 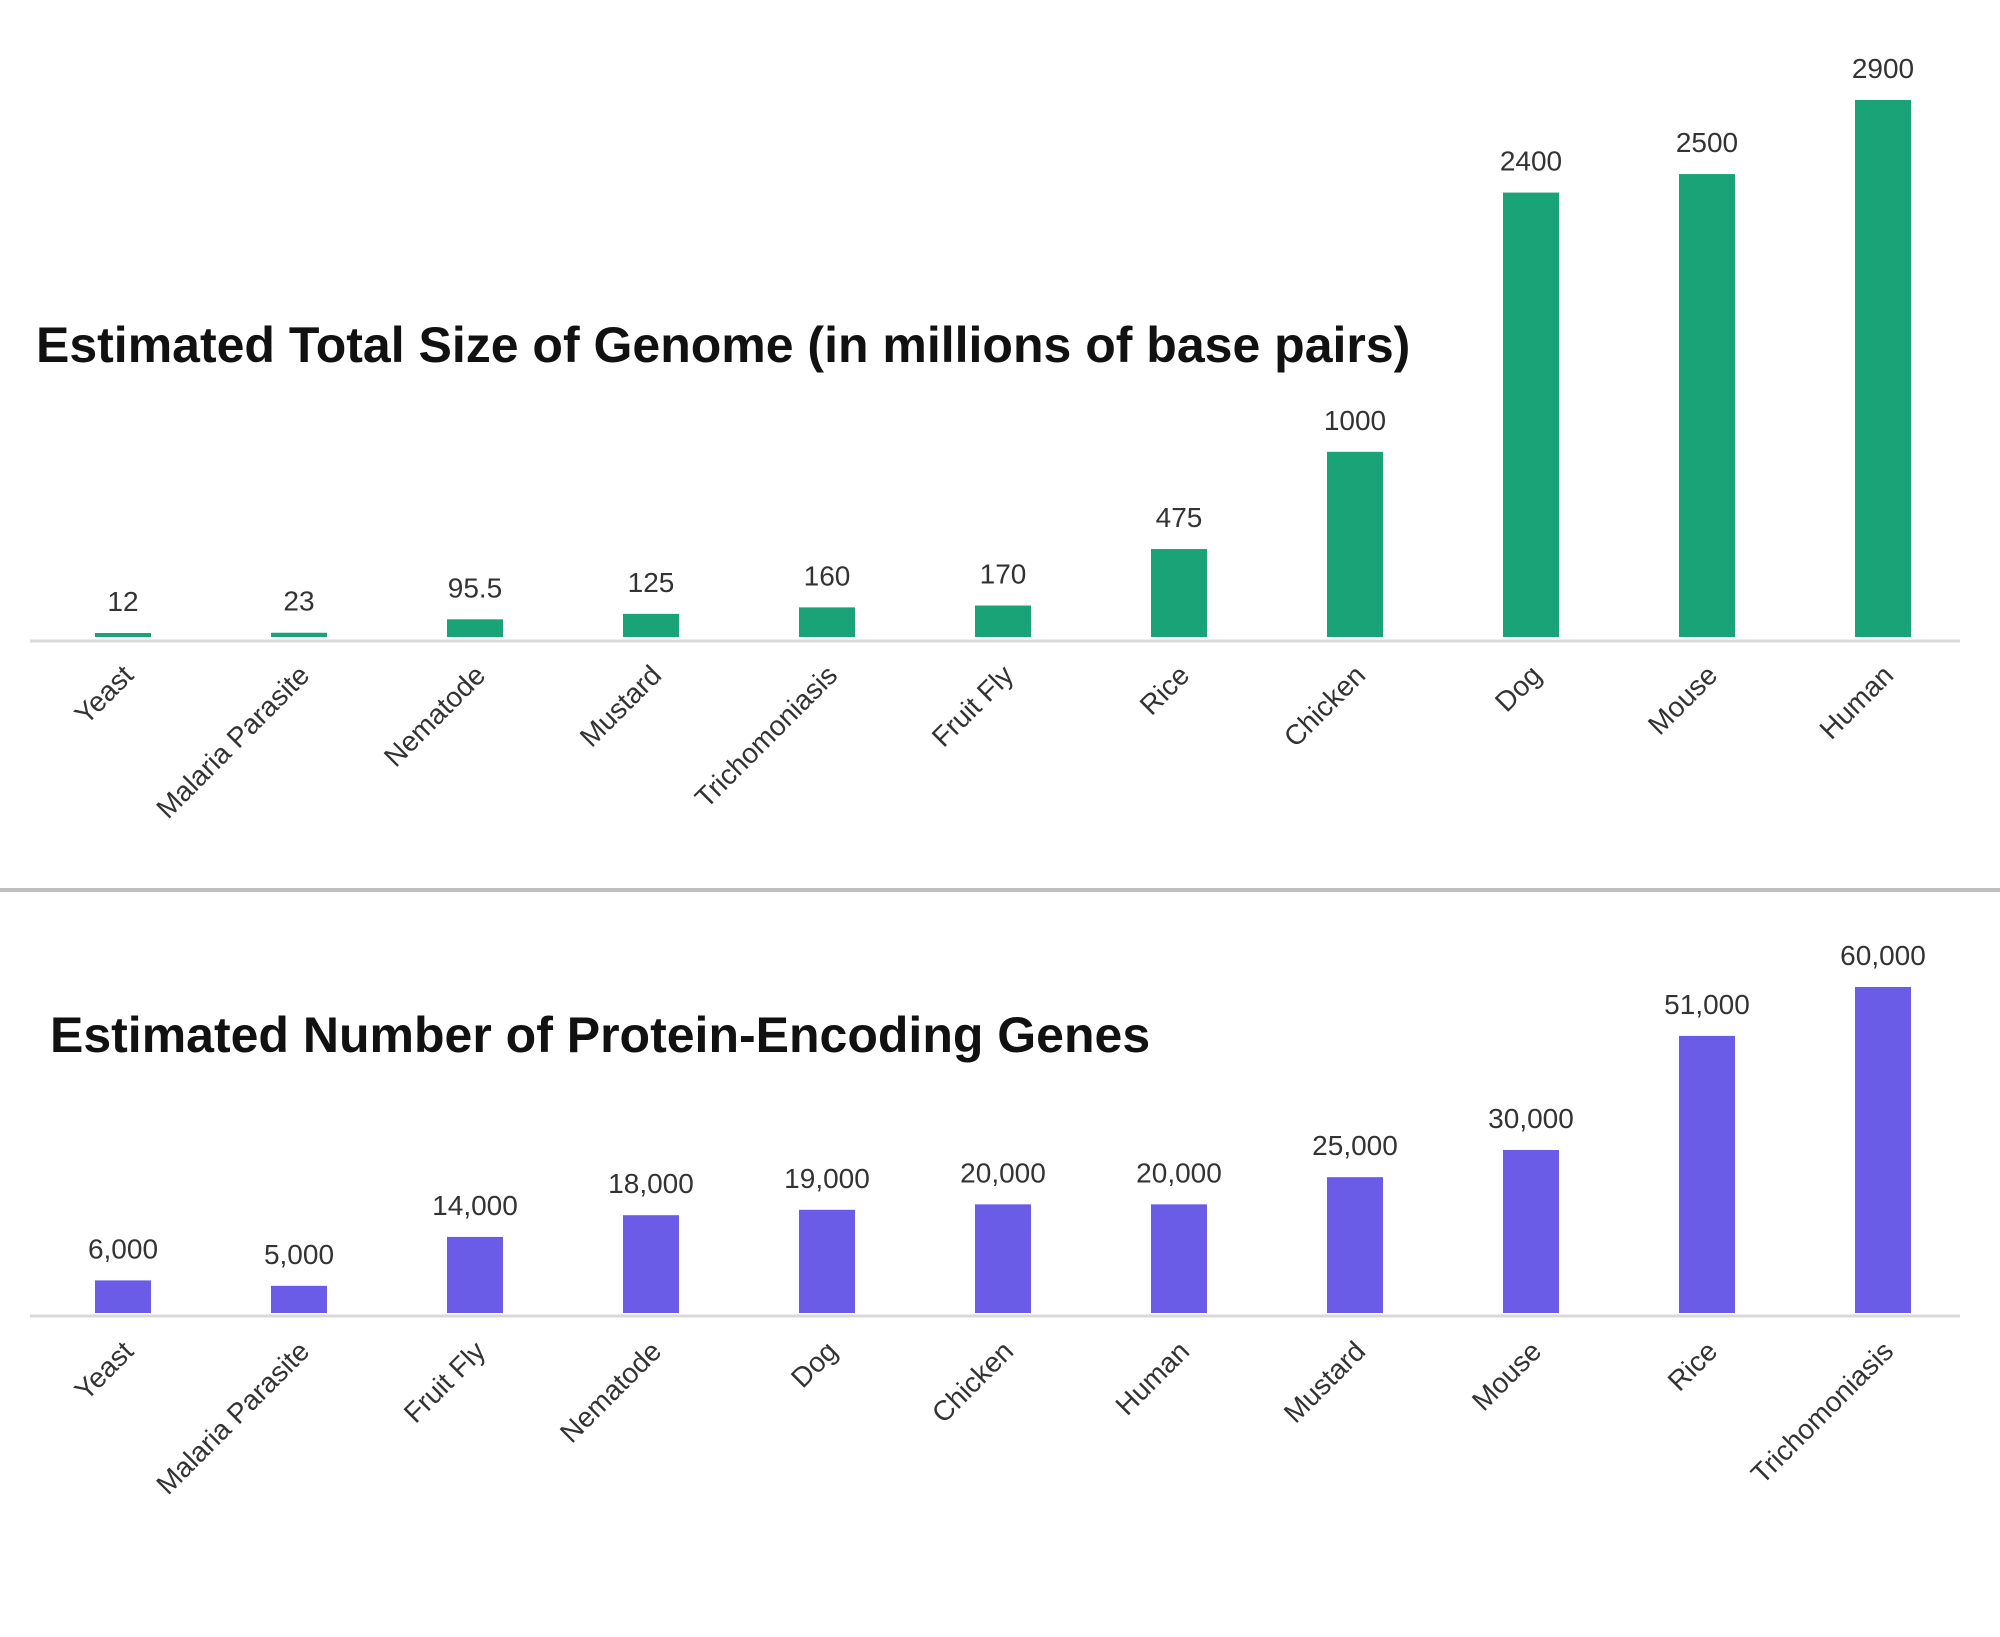 I want to click on genome-size-bar-malaria-parasite, so click(x=299, y=634).